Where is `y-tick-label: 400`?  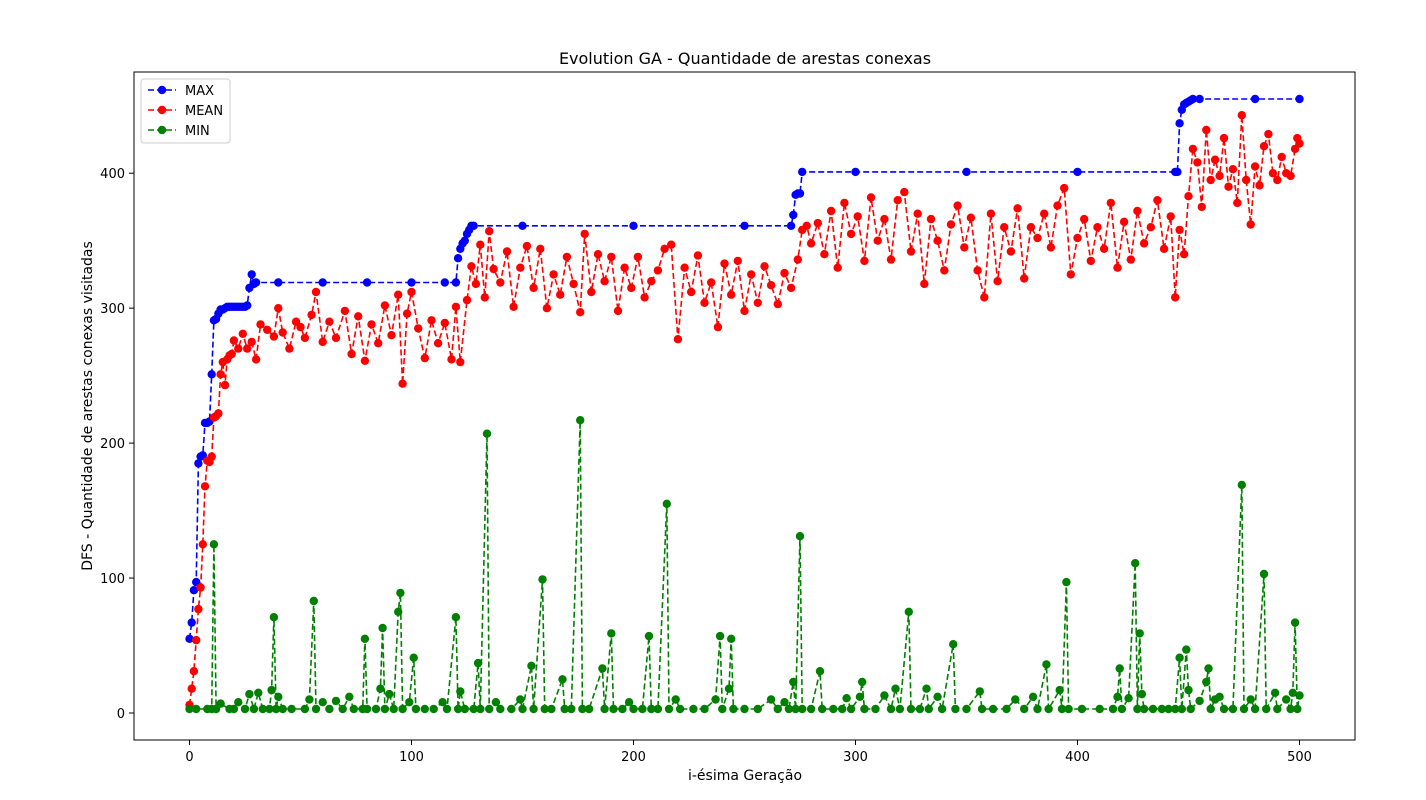
y-tick-label: 400 is located at coordinates (112, 174).